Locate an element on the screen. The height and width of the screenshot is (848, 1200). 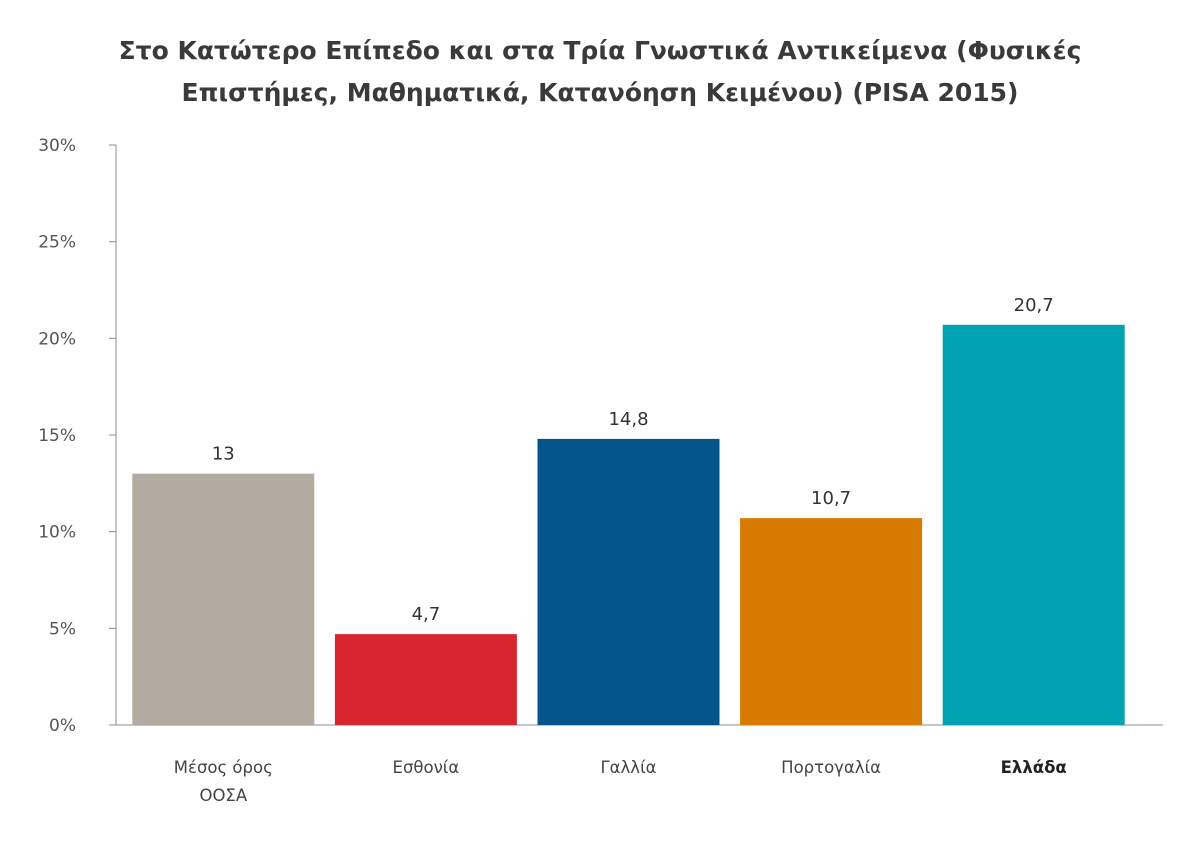
data-label: 14,8 is located at coordinates (628, 419).